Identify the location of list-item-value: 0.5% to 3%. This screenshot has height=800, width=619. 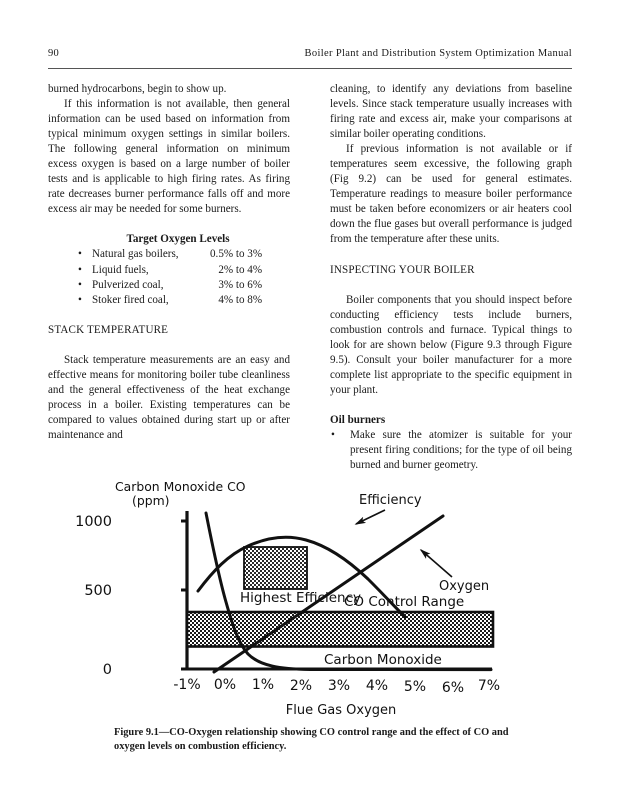
(236, 254).